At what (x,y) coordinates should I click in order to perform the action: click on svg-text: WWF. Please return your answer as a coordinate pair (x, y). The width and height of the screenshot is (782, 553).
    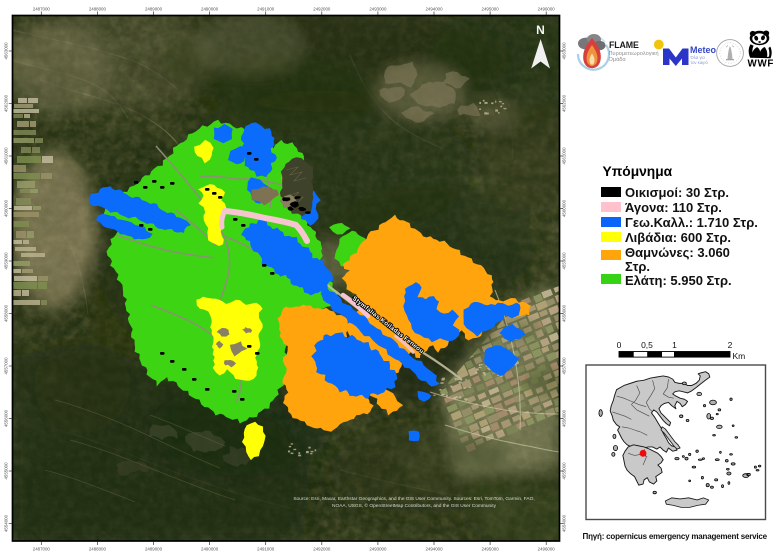
    Looking at the image, I should click on (761, 64).